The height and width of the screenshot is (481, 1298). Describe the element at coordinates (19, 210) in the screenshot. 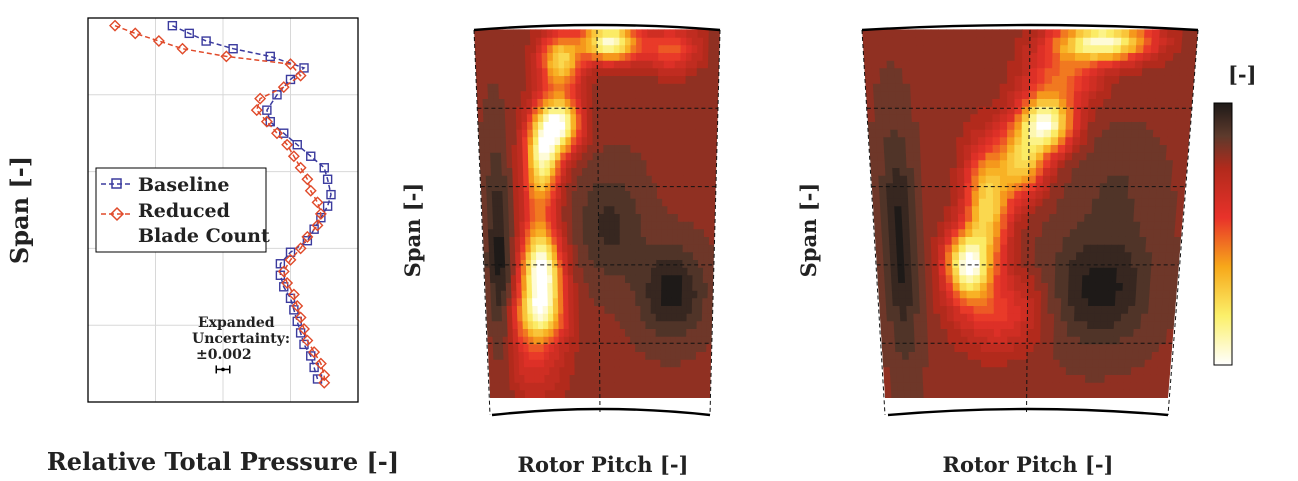

I see `line-chart-y-axis-label: Span [-]` at that location.